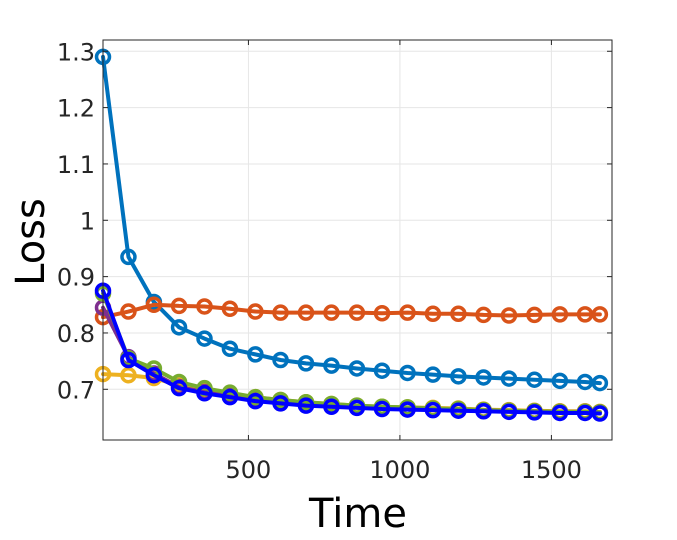 The width and height of the screenshot is (677, 540). Describe the element at coordinates (76, 165) in the screenshot. I see `y-tick-label: 1.1` at that location.